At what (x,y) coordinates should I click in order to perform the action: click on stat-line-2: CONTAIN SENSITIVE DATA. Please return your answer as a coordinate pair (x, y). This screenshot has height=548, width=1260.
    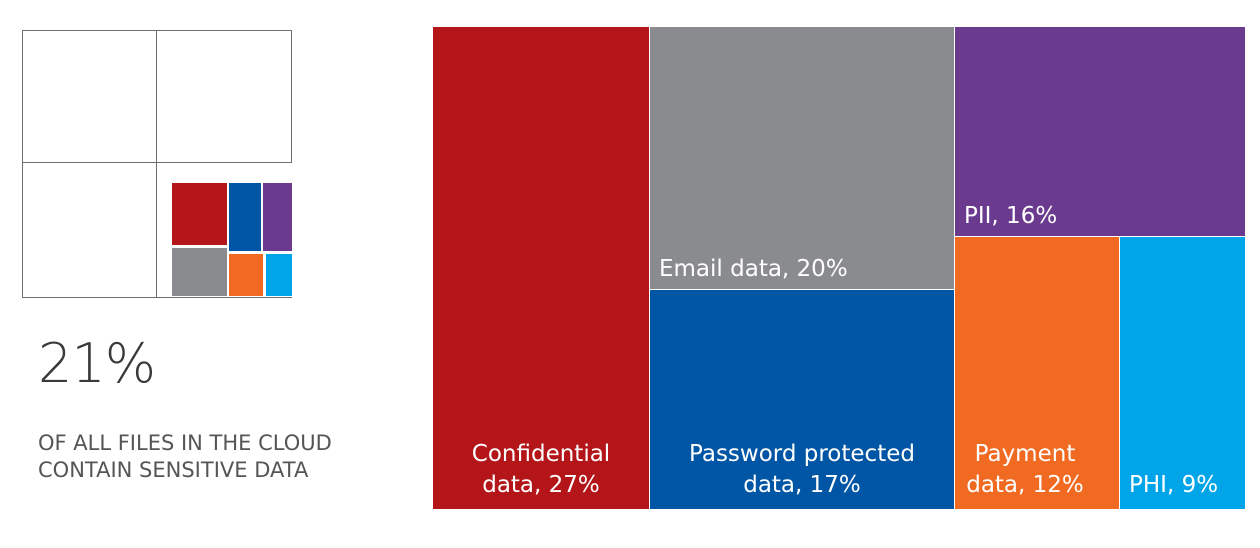
    Looking at the image, I should click on (173, 470).